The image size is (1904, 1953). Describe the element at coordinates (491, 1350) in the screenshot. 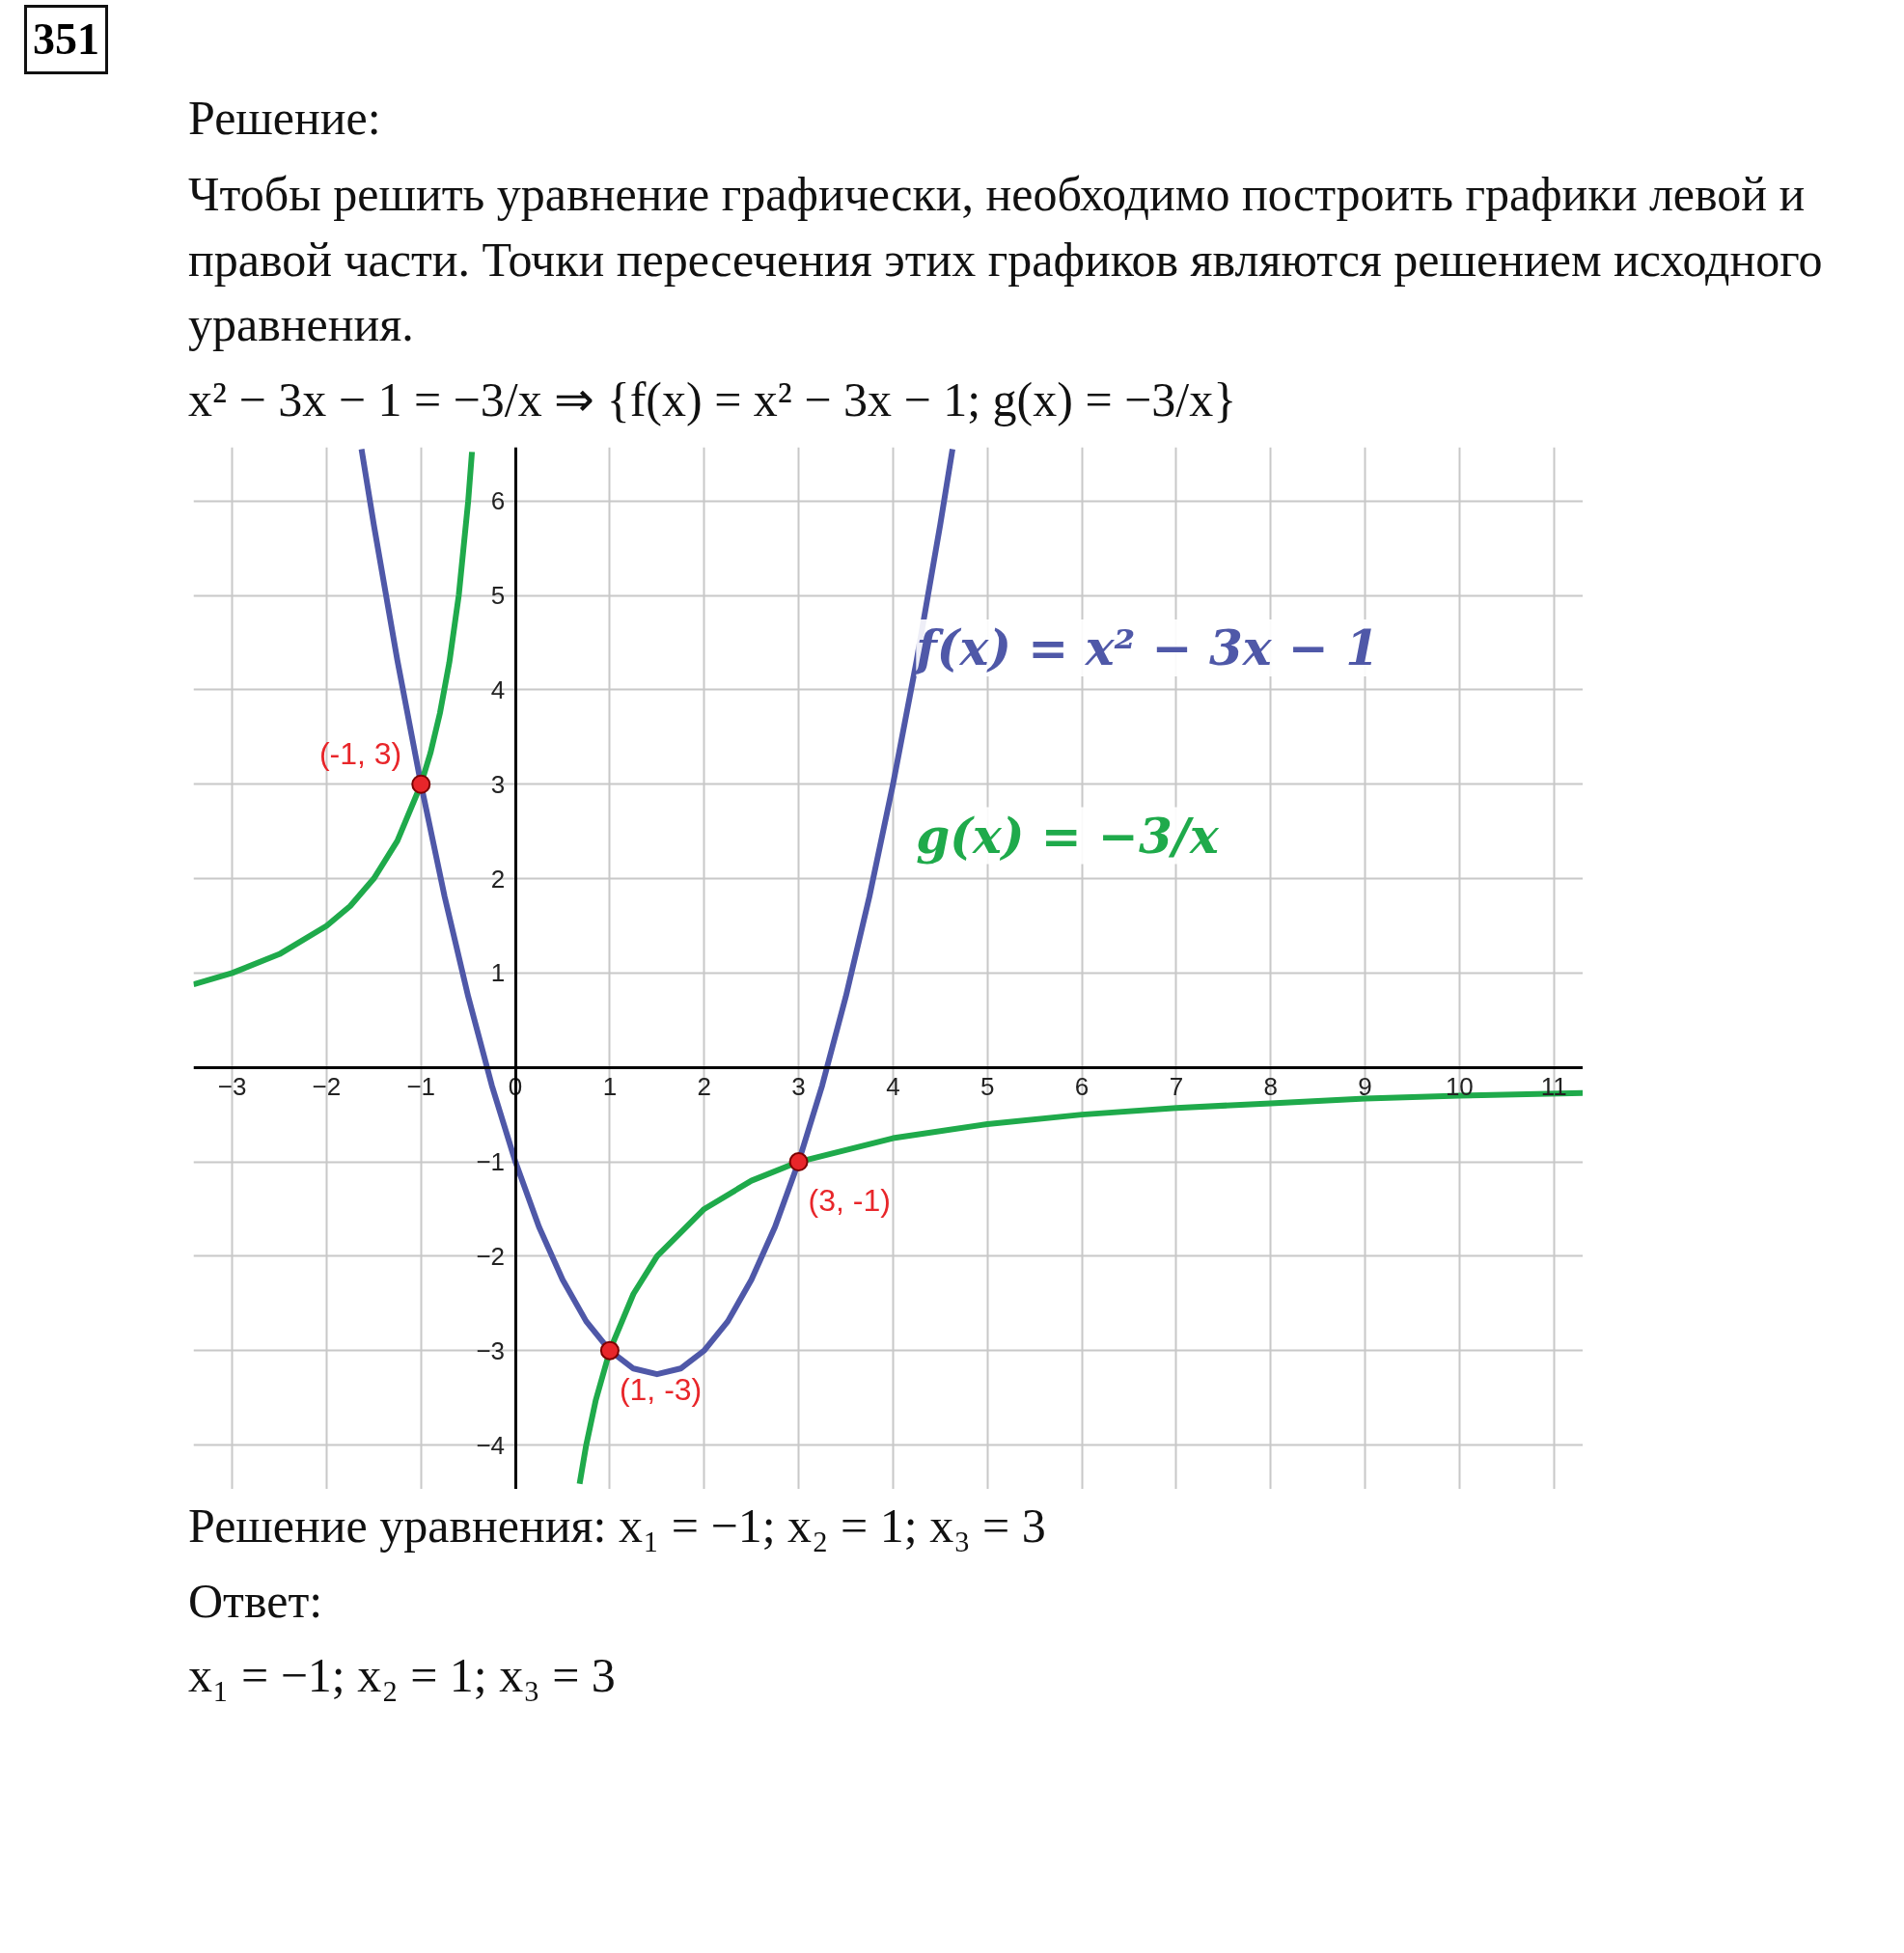

I see `y-tick-label: −3` at that location.